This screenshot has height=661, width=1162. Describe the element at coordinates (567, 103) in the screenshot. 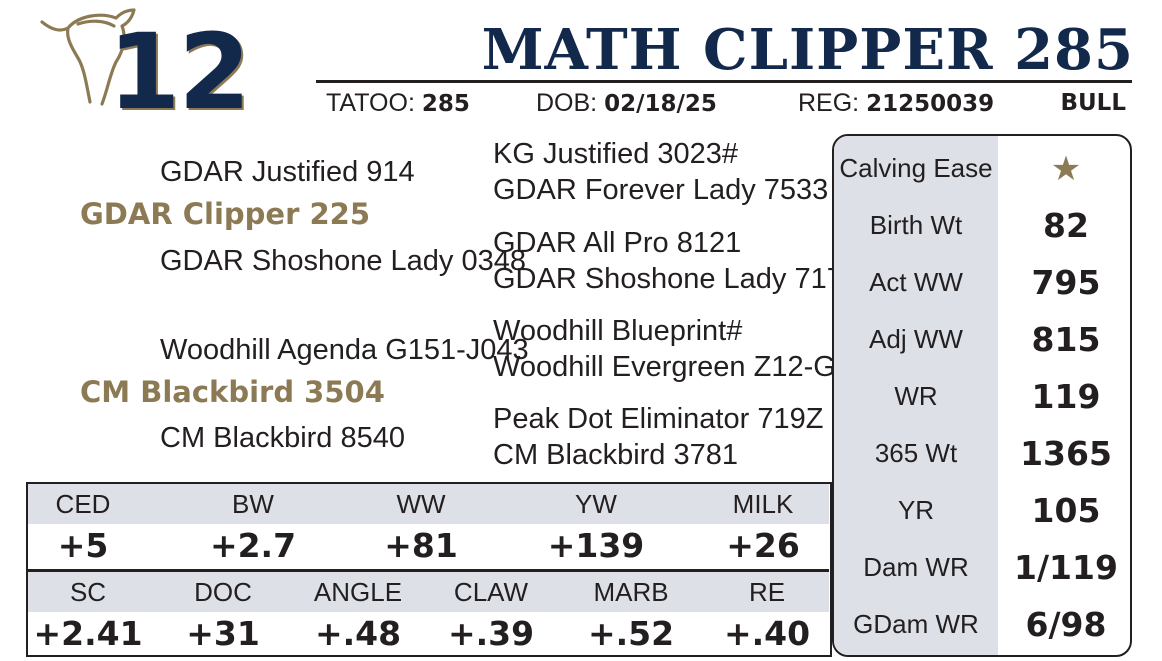

I see `dob-label: DOB:` at that location.